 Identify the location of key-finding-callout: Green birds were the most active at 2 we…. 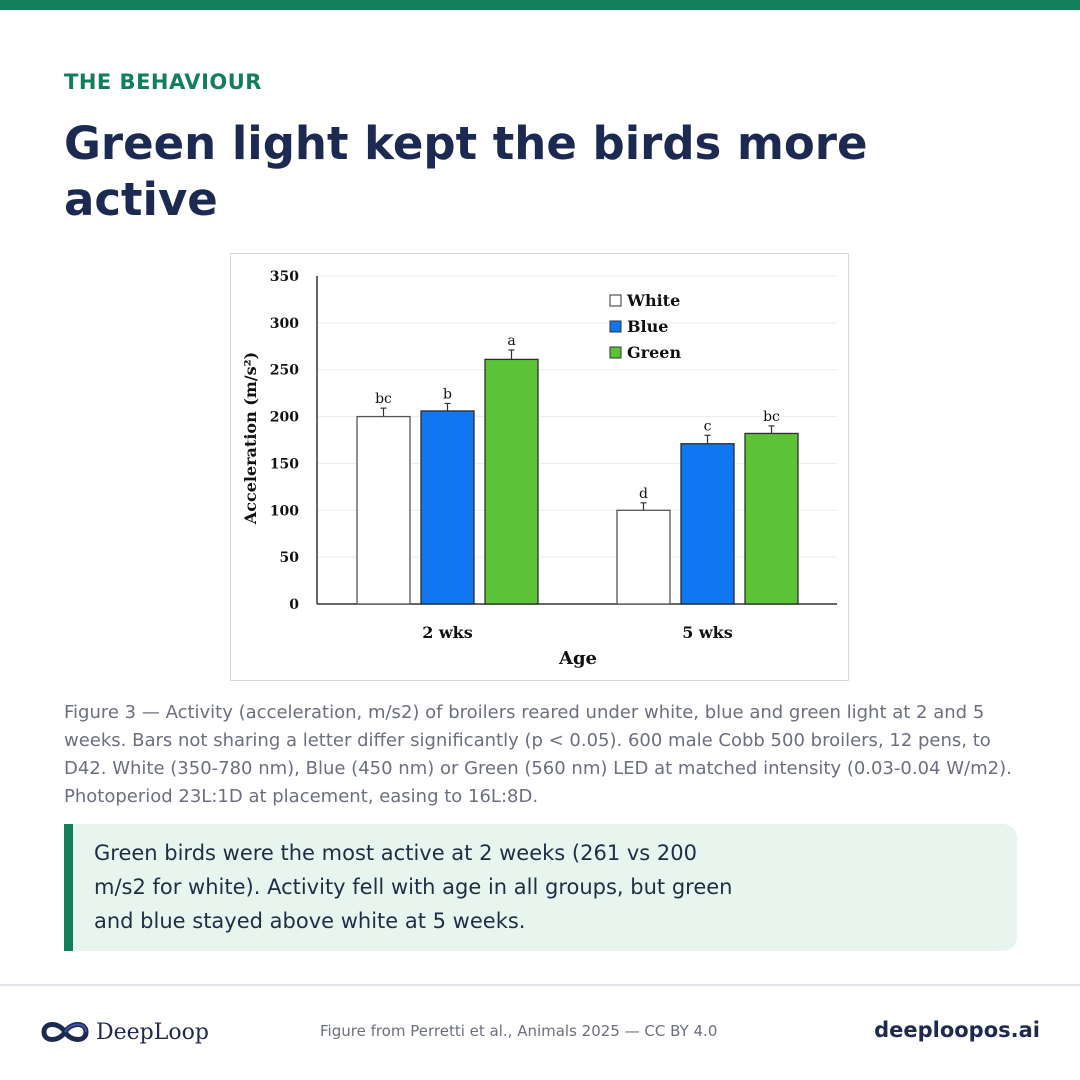
(540, 887).